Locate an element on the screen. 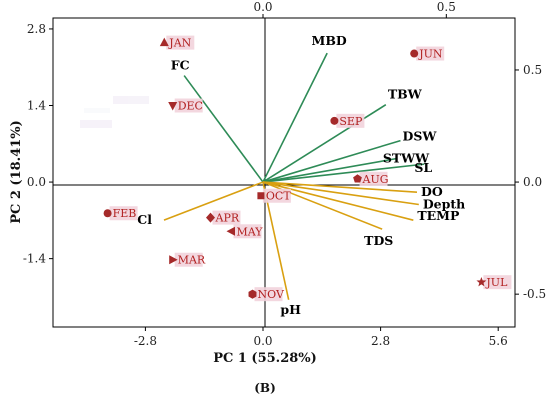 This screenshot has height=400, width=550. observation-marker-feb is located at coordinates (107, 213).